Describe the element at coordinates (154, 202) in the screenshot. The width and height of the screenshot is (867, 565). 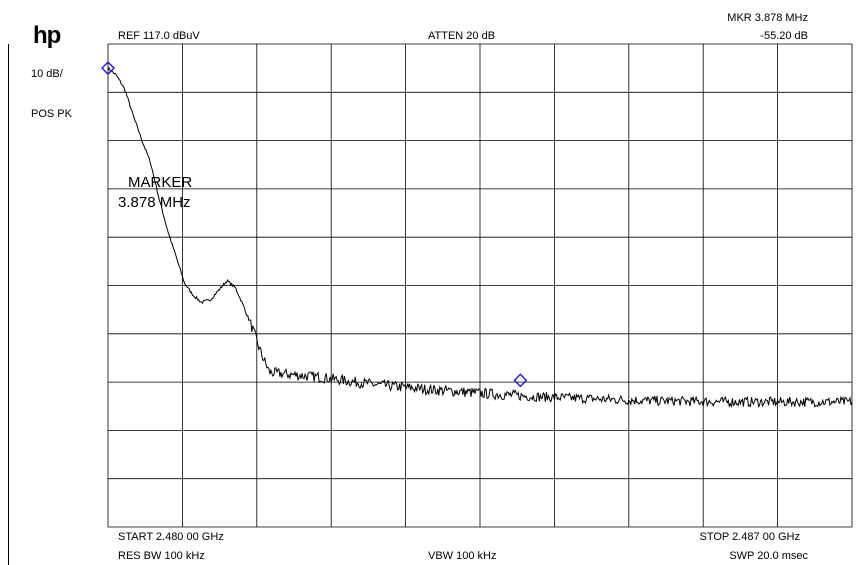
I see `marker-annotation-frequency: 3.878 MHz` at that location.